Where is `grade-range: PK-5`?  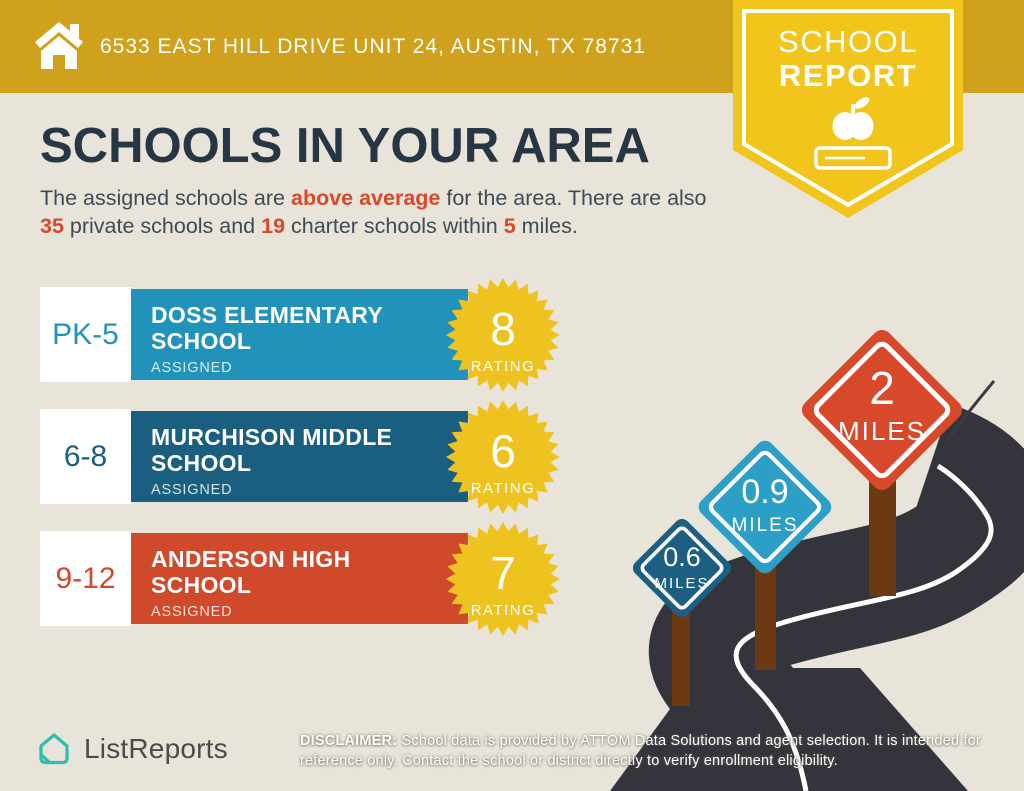 grade-range: PK-5 is located at coordinates (85, 334).